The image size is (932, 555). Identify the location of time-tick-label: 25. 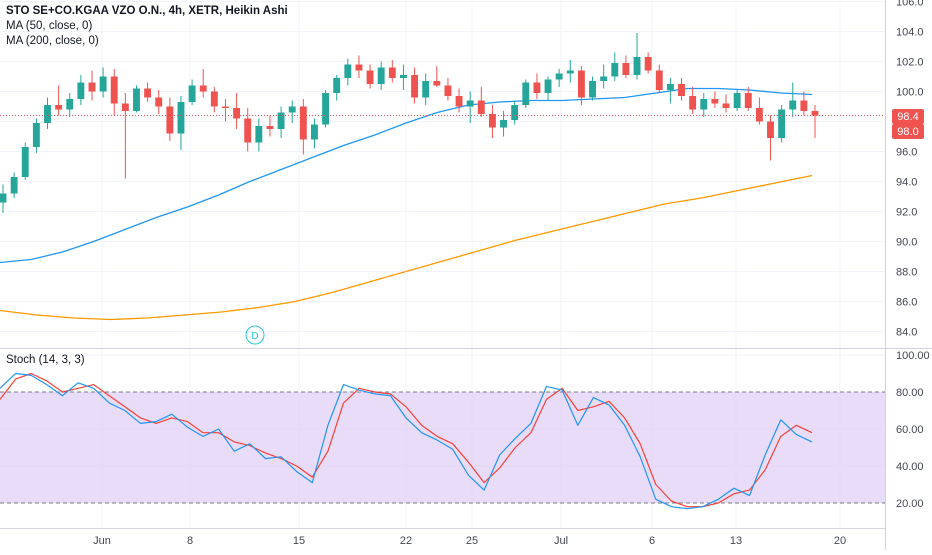
(472, 541).